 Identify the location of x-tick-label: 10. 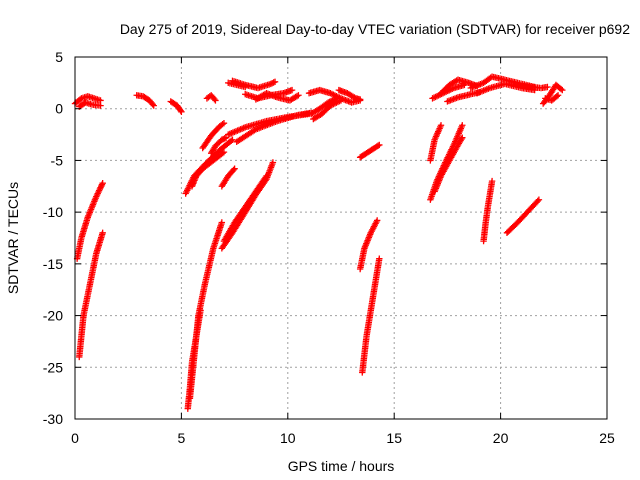
(288, 438).